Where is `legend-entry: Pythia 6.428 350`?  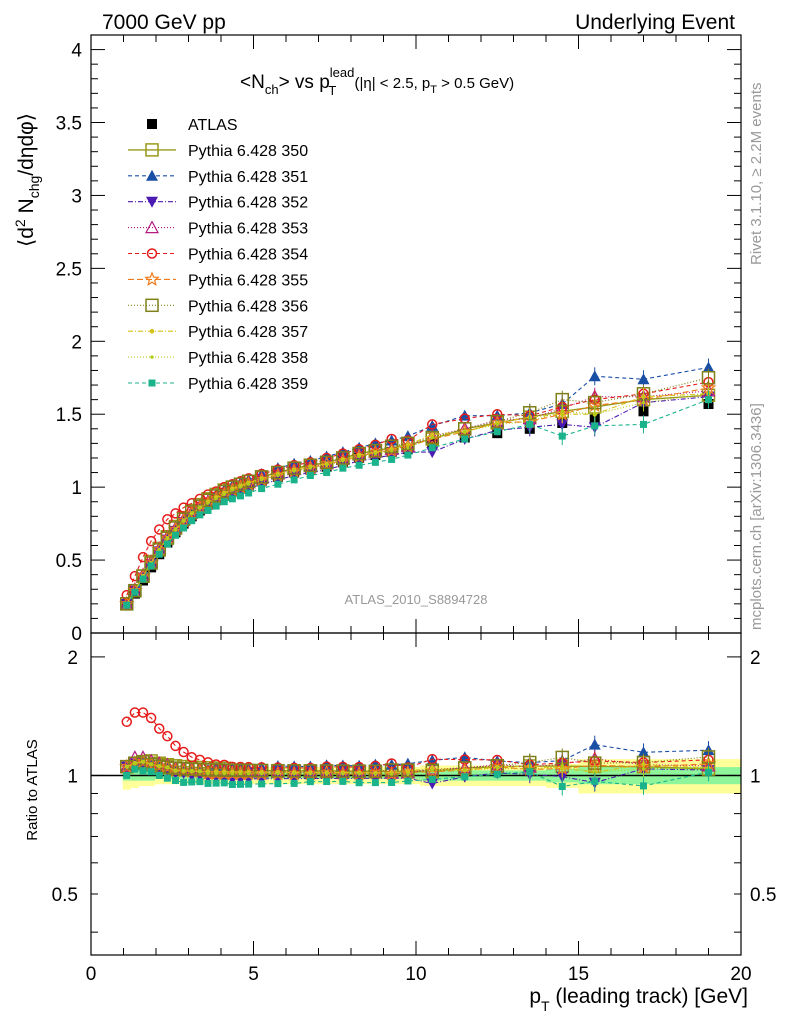 legend-entry: Pythia 6.428 350 is located at coordinates (218, 151).